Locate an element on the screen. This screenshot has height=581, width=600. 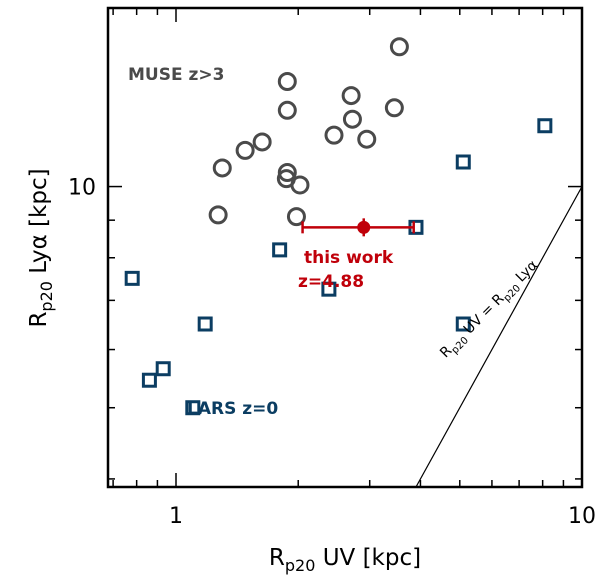
this-work-point is located at coordinates (364, 227).